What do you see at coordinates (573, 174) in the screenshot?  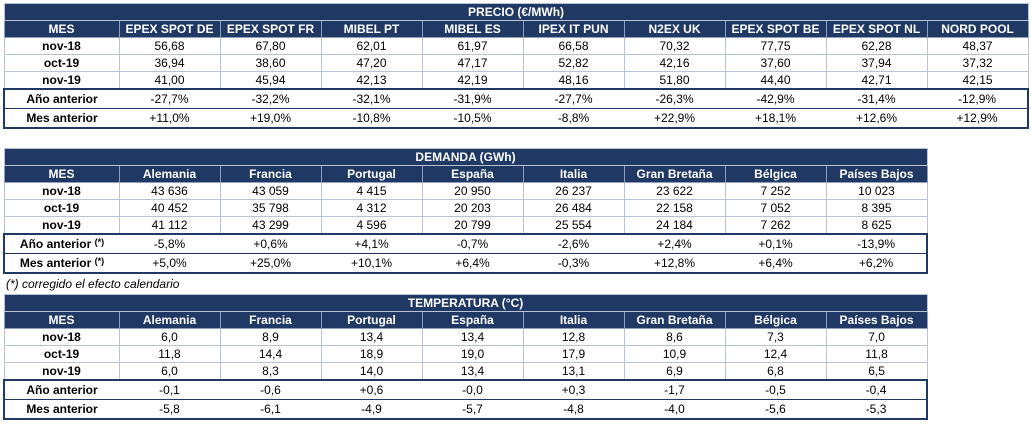 I see `column-header: Italia` at bounding box center [573, 174].